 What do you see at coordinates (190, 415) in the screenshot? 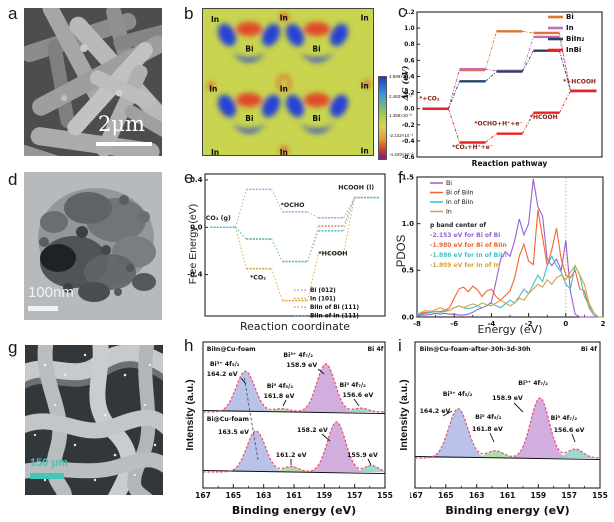
I see `y-axis-label-h: Intensity (a.u.)` at bounding box center [190, 415].